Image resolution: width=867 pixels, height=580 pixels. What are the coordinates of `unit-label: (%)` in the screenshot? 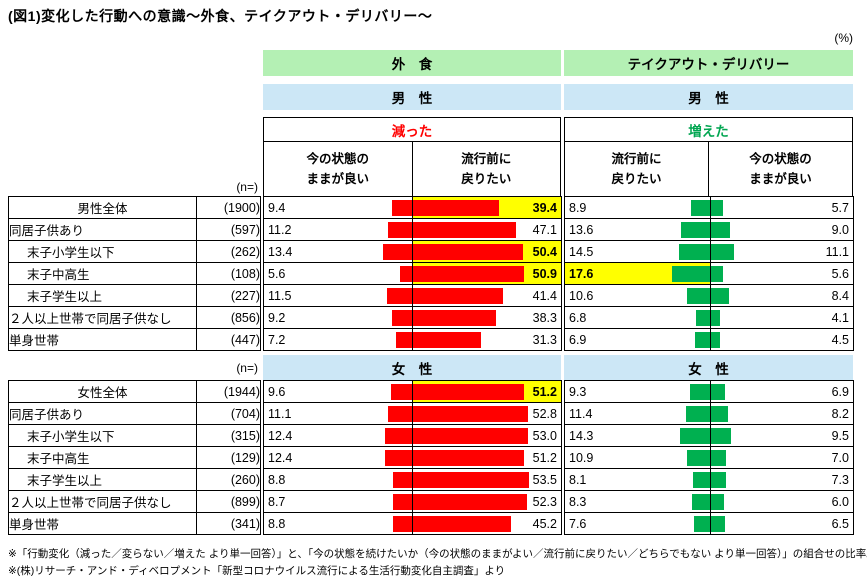 It's located at (843, 38).